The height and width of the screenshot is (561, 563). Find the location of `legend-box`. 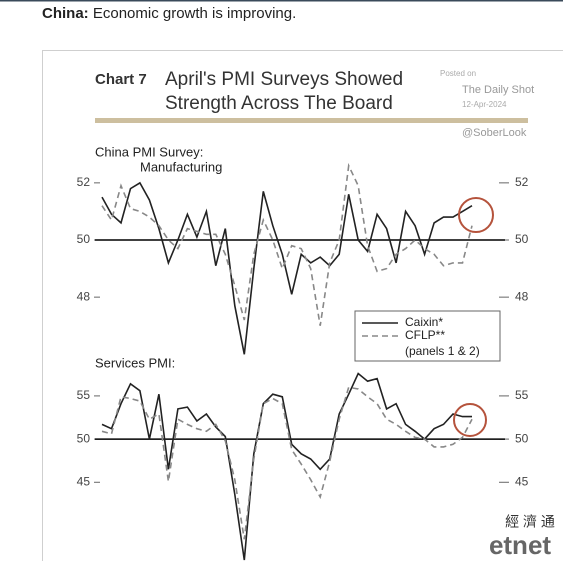

legend-box is located at coordinates (427, 336).